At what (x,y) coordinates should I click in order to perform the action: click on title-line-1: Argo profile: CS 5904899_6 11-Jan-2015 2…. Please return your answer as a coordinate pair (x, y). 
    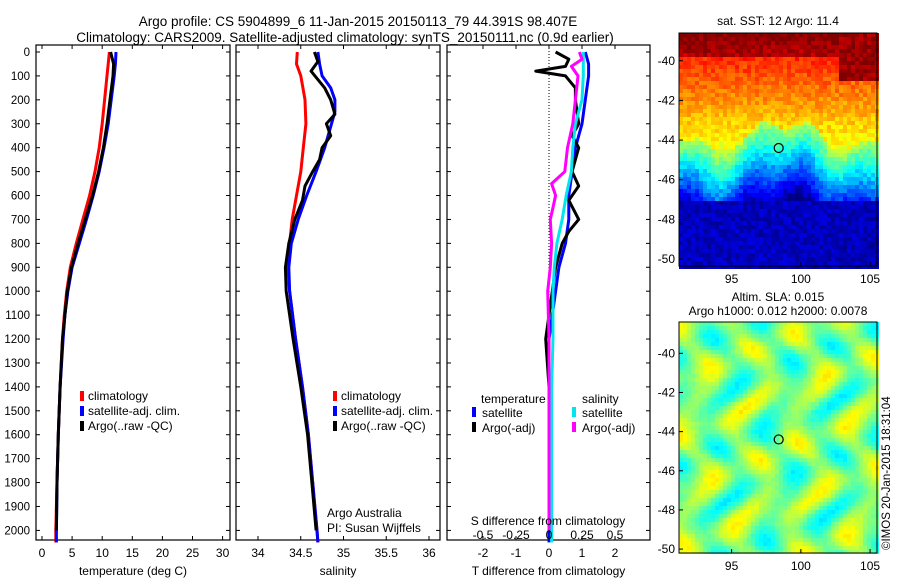
    Looking at the image, I should click on (358, 21).